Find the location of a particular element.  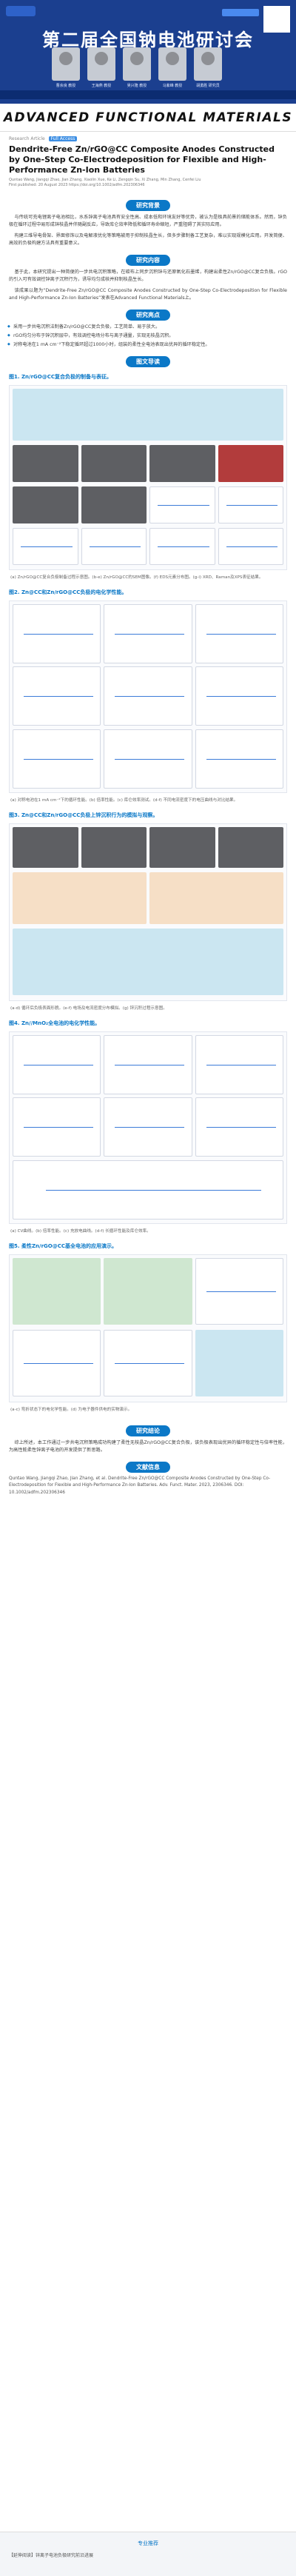

speaker-names: 曹余良 教授 王海燕 教授 吴兴隆 教授 马紫峰 教授 胡勇胜 研究员 is located at coordinates (137, 85).